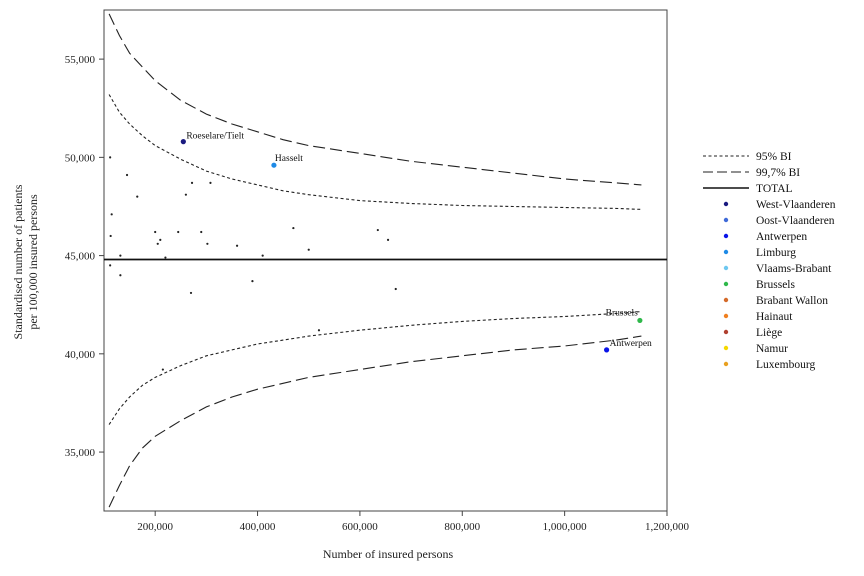 This screenshot has height=576, width=864. What do you see at coordinates (769, 333) in the screenshot?
I see `legend-label: Liège` at bounding box center [769, 333].